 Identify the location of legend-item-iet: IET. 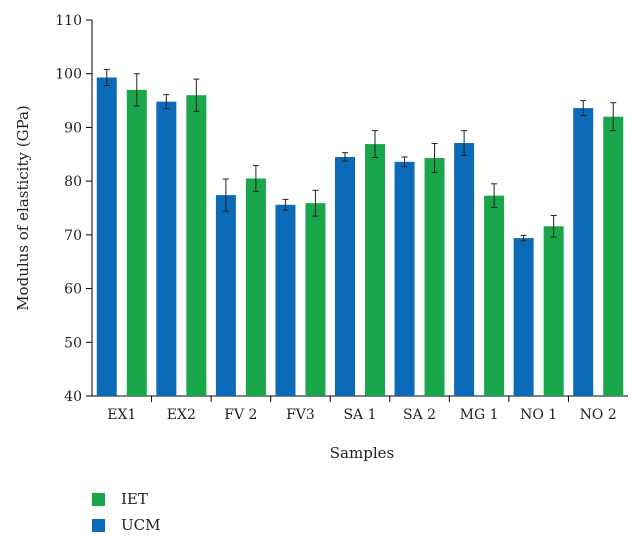
(126, 499).